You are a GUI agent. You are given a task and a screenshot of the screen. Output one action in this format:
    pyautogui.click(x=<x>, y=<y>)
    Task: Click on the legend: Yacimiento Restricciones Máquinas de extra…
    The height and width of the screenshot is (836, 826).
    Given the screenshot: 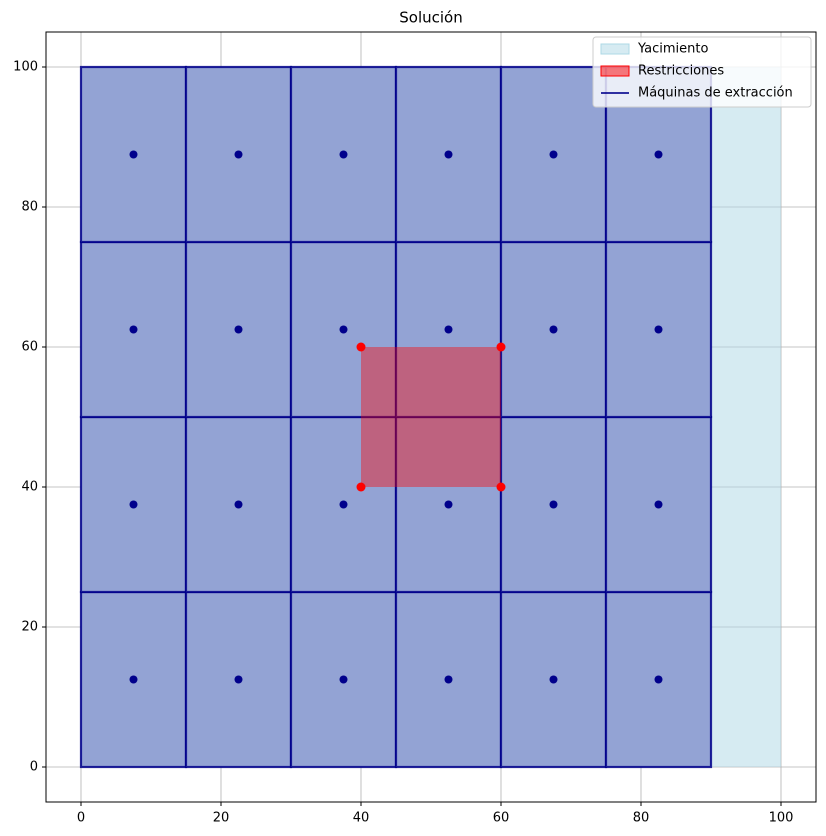 What is the action you would take?
    pyautogui.click(x=702, y=72)
    